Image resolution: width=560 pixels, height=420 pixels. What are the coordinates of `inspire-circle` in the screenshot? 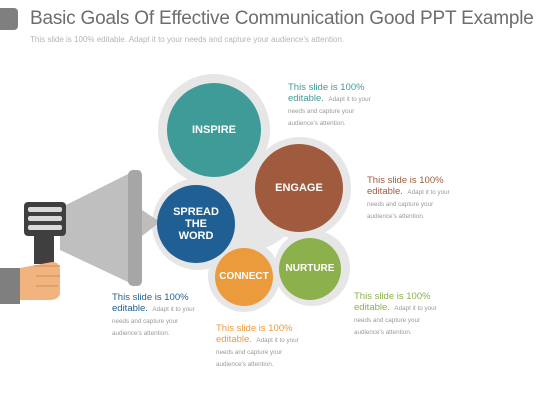 It's located at (214, 130).